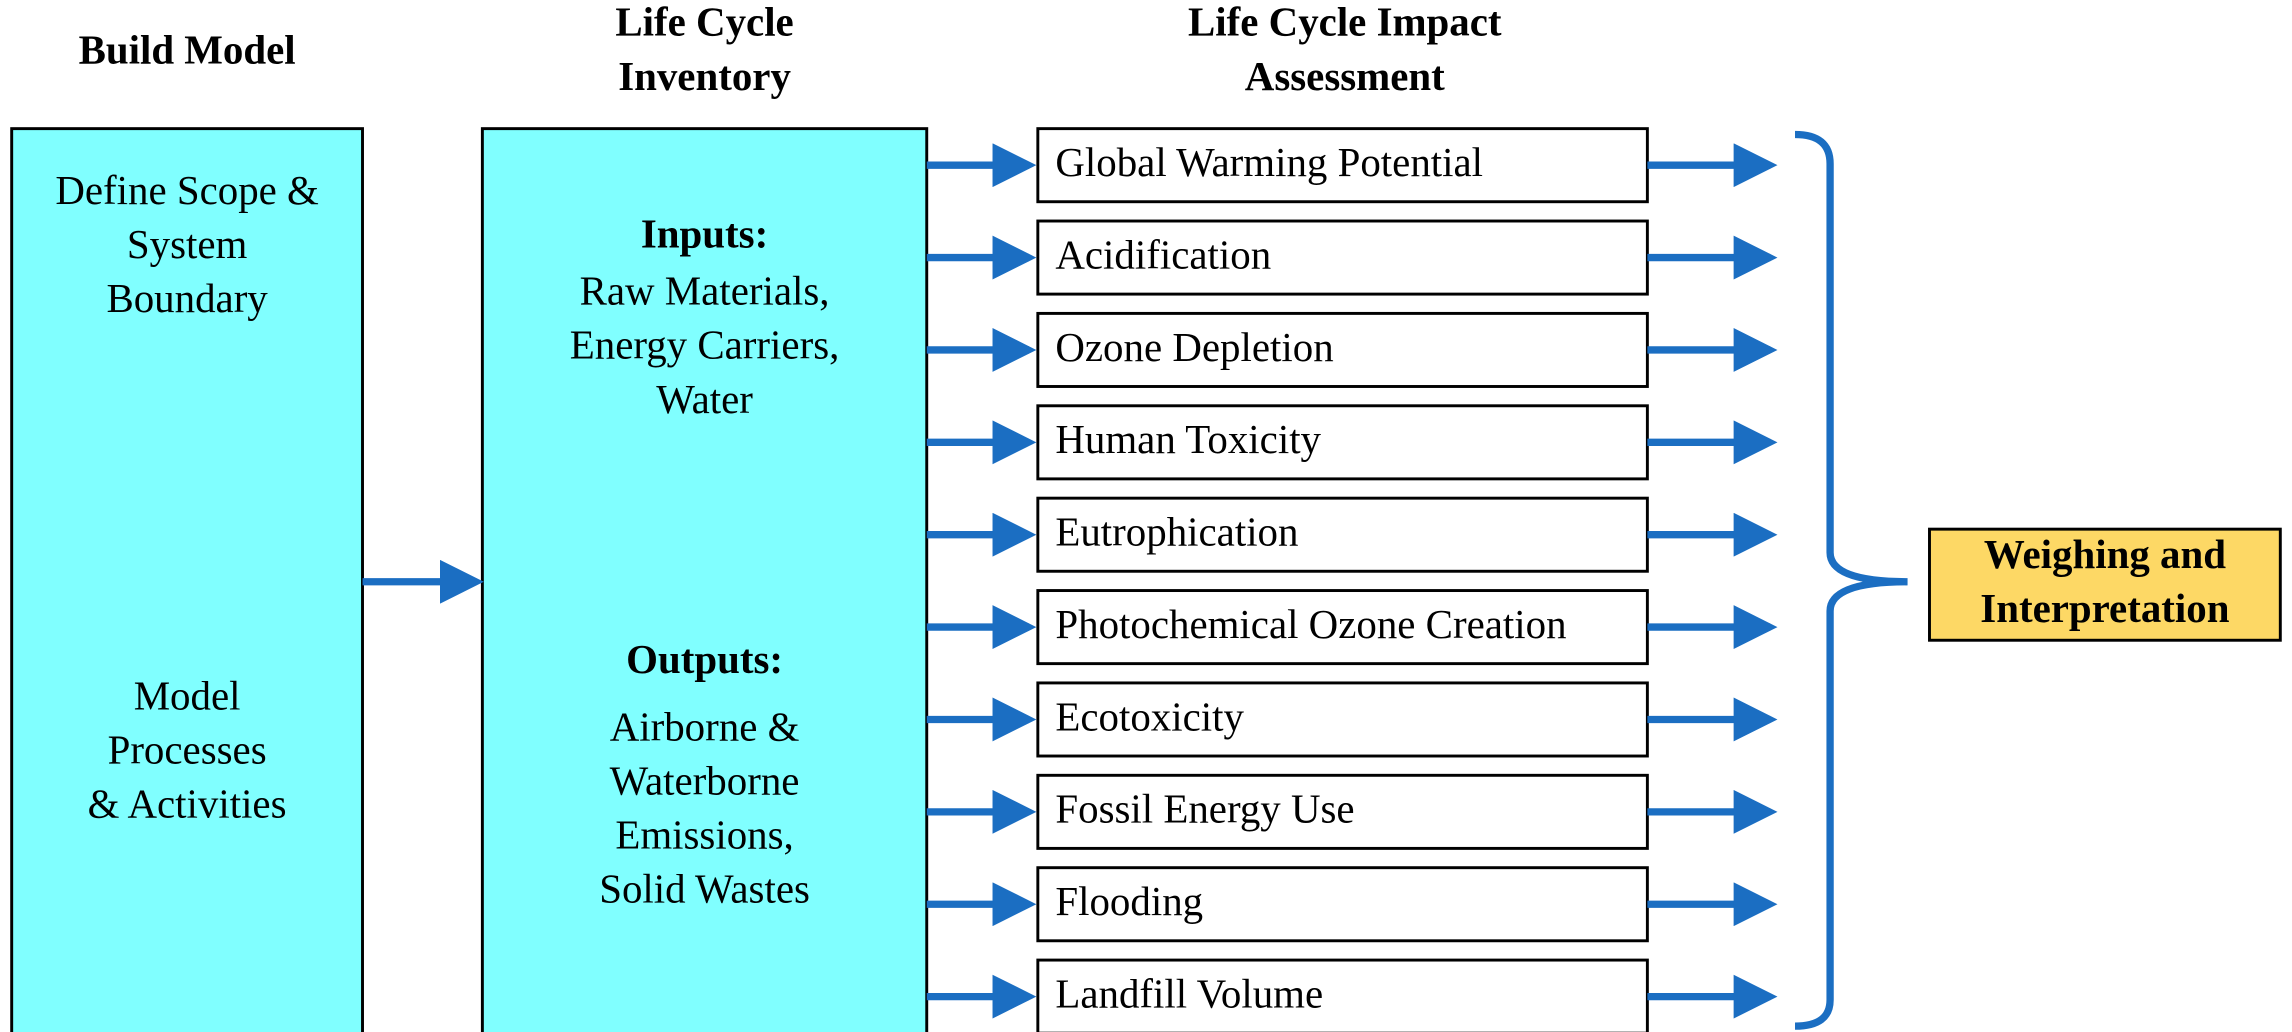  I want to click on box-text: Solid Wastes, so click(704, 889).